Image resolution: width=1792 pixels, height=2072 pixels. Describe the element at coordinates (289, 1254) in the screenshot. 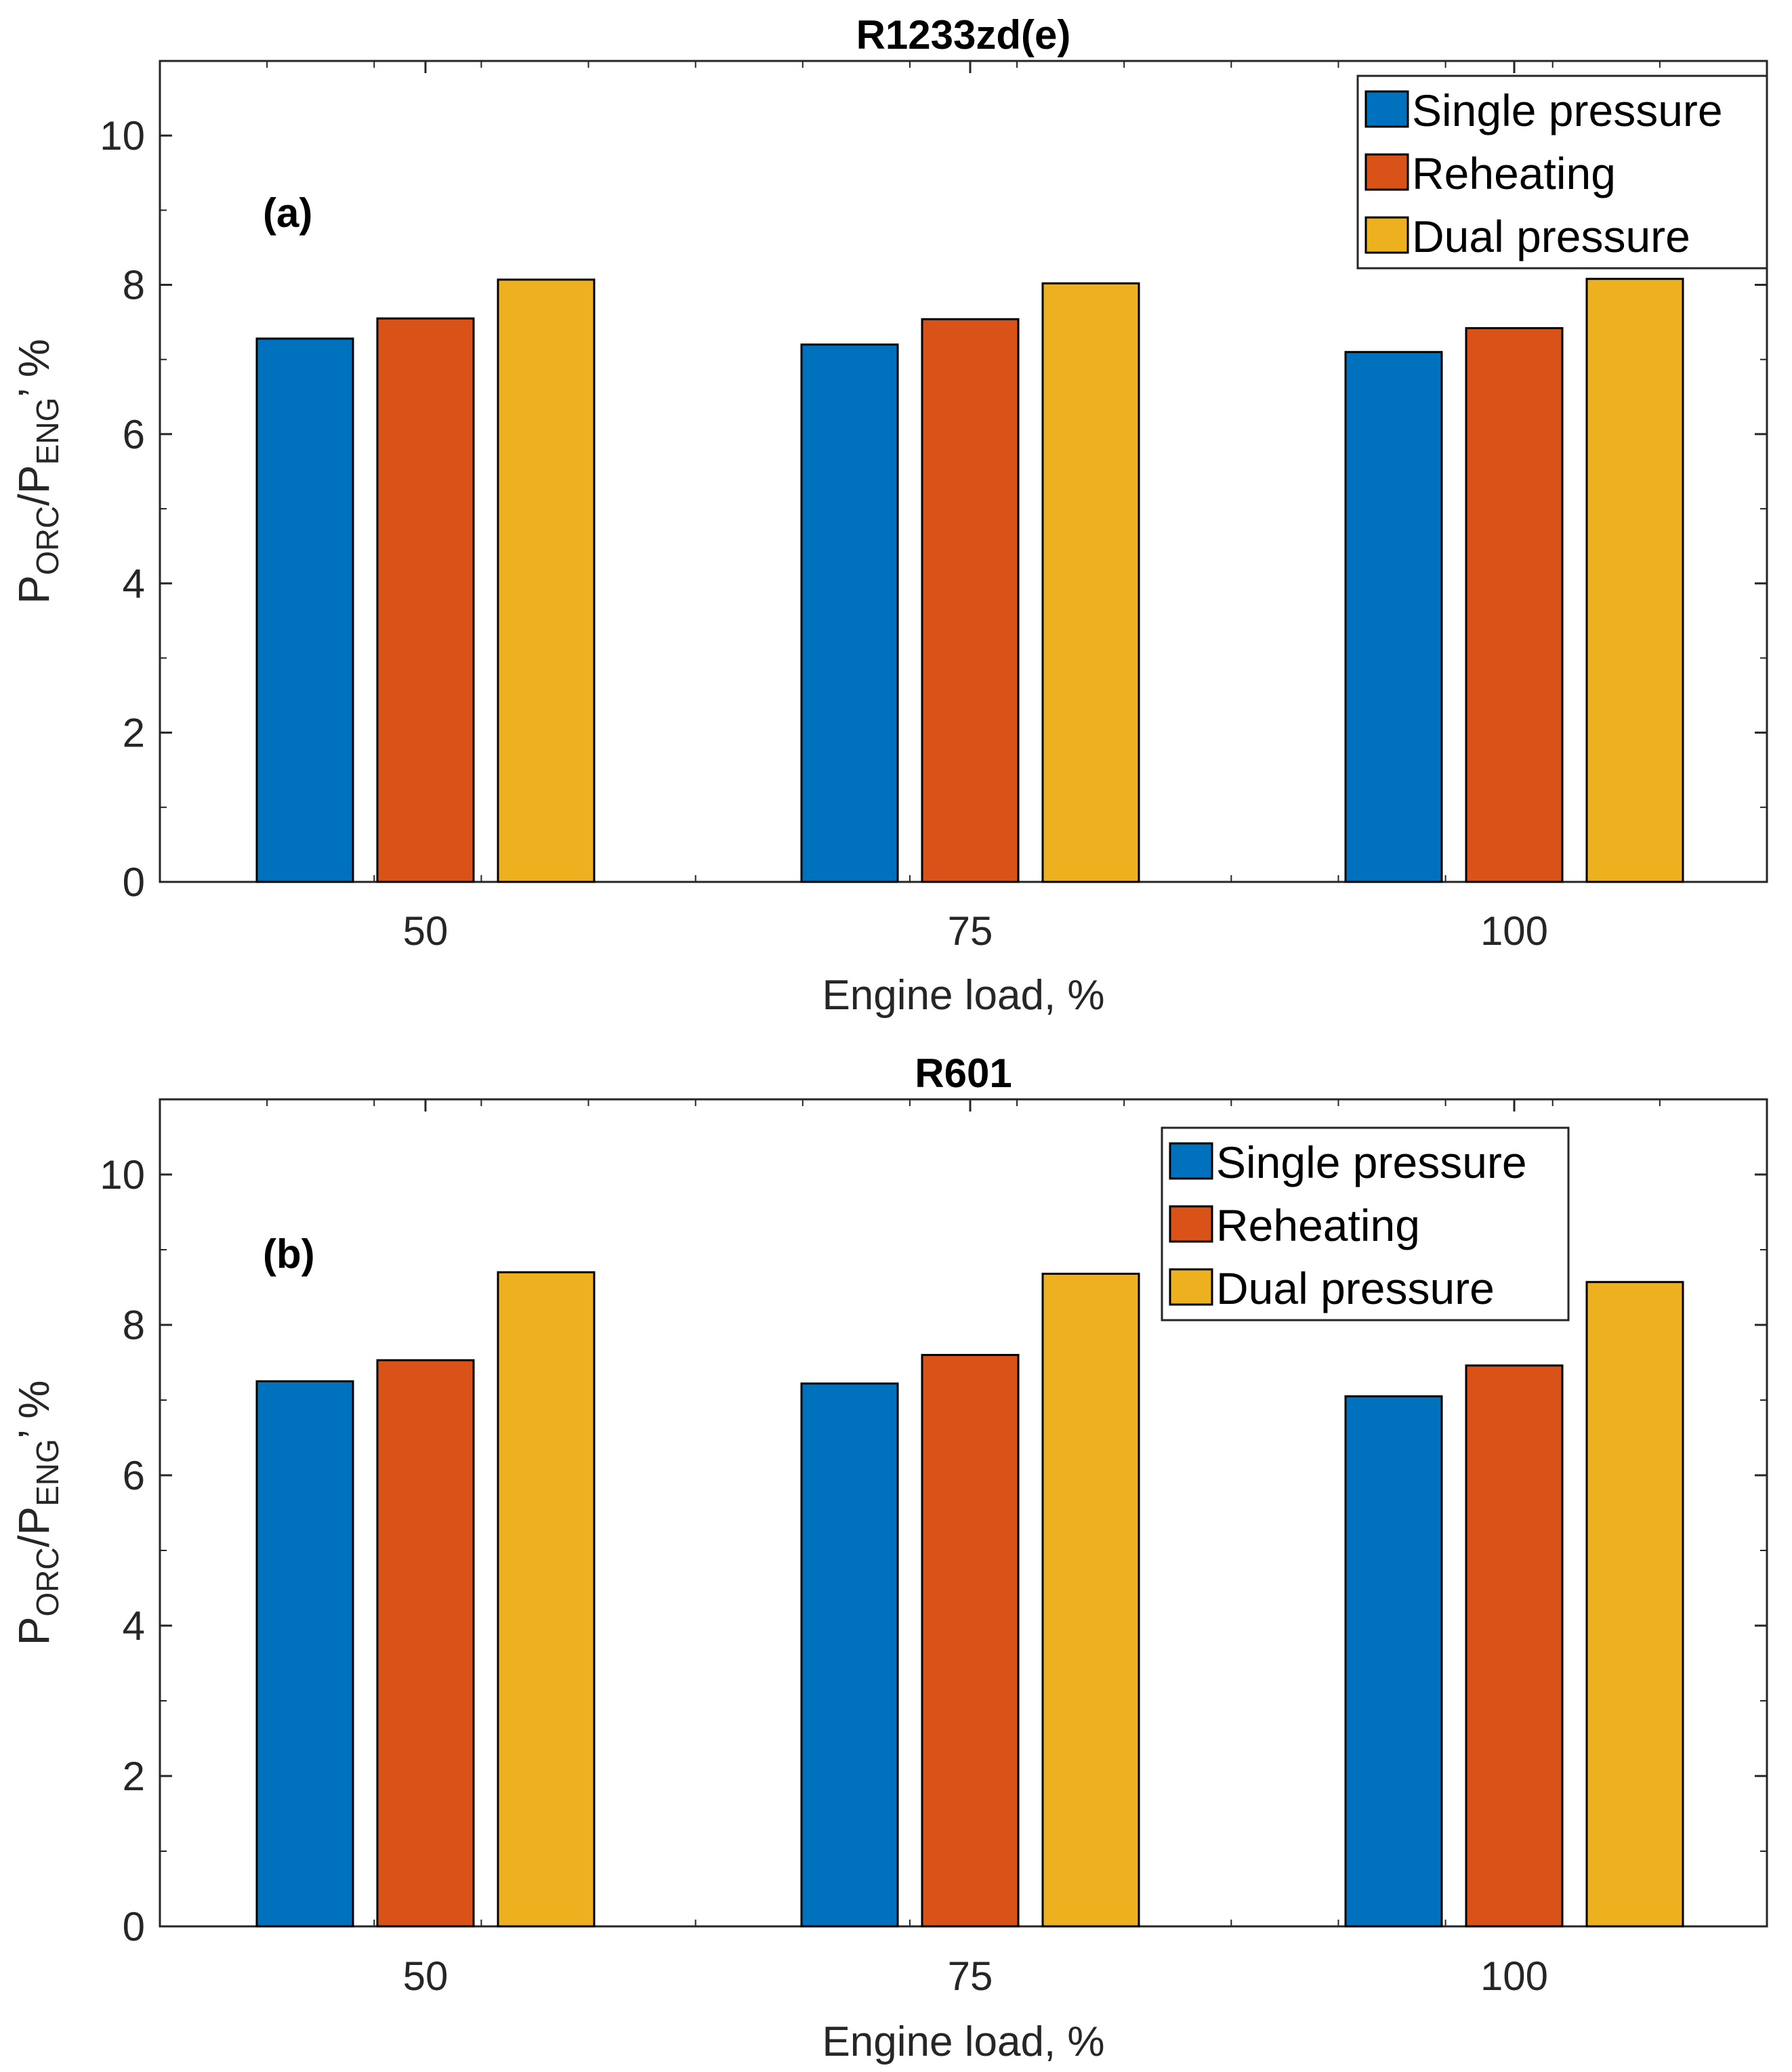

I see `panel-label: (b)` at that location.